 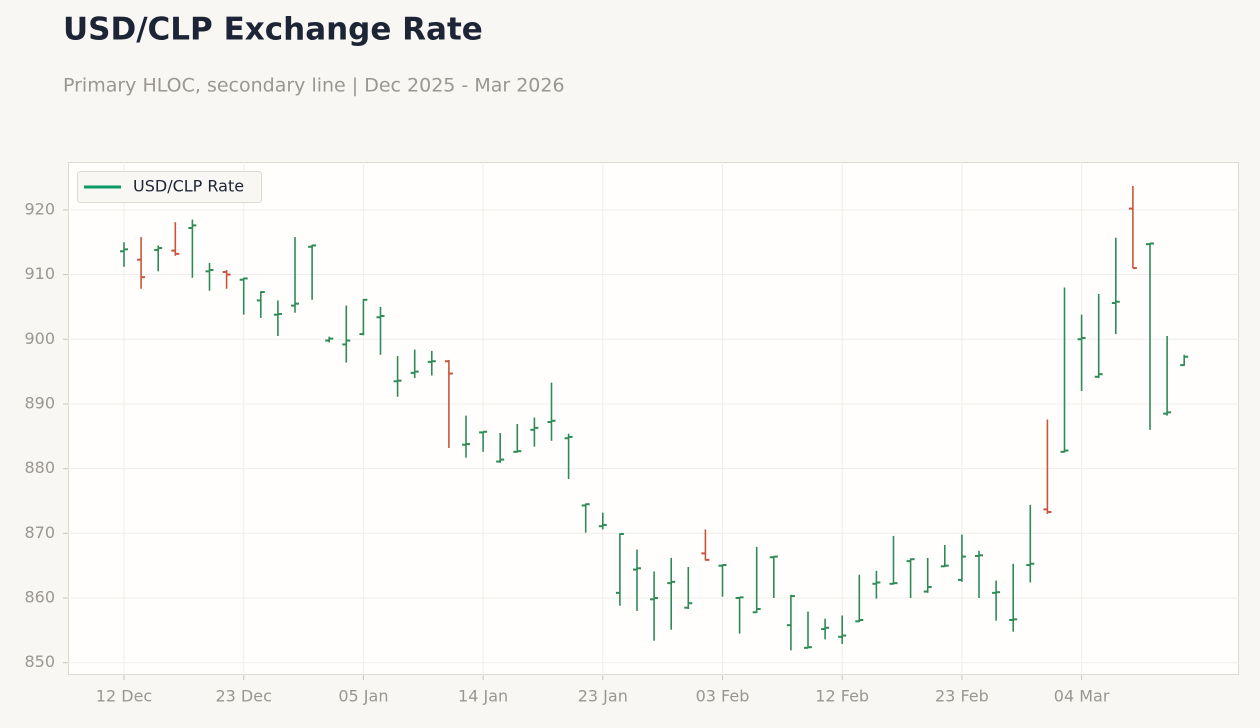 I want to click on x-tick-label: 12 Dec, so click(x=124, y=696).